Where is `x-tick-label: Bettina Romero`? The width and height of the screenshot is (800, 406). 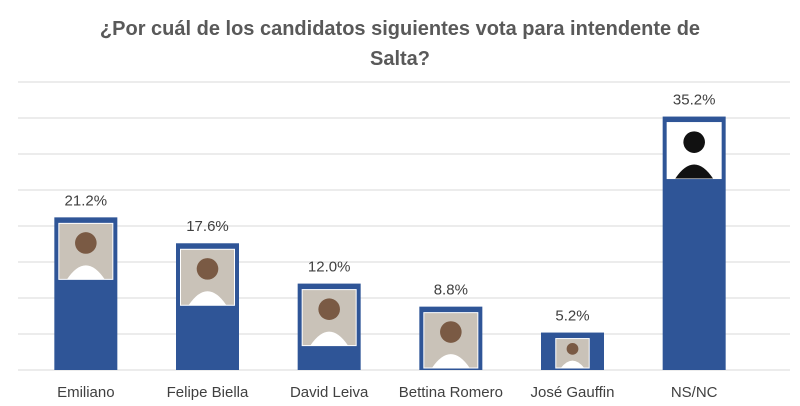 x-tick-label: Bettina Romero is located at coordinates (451, 392).